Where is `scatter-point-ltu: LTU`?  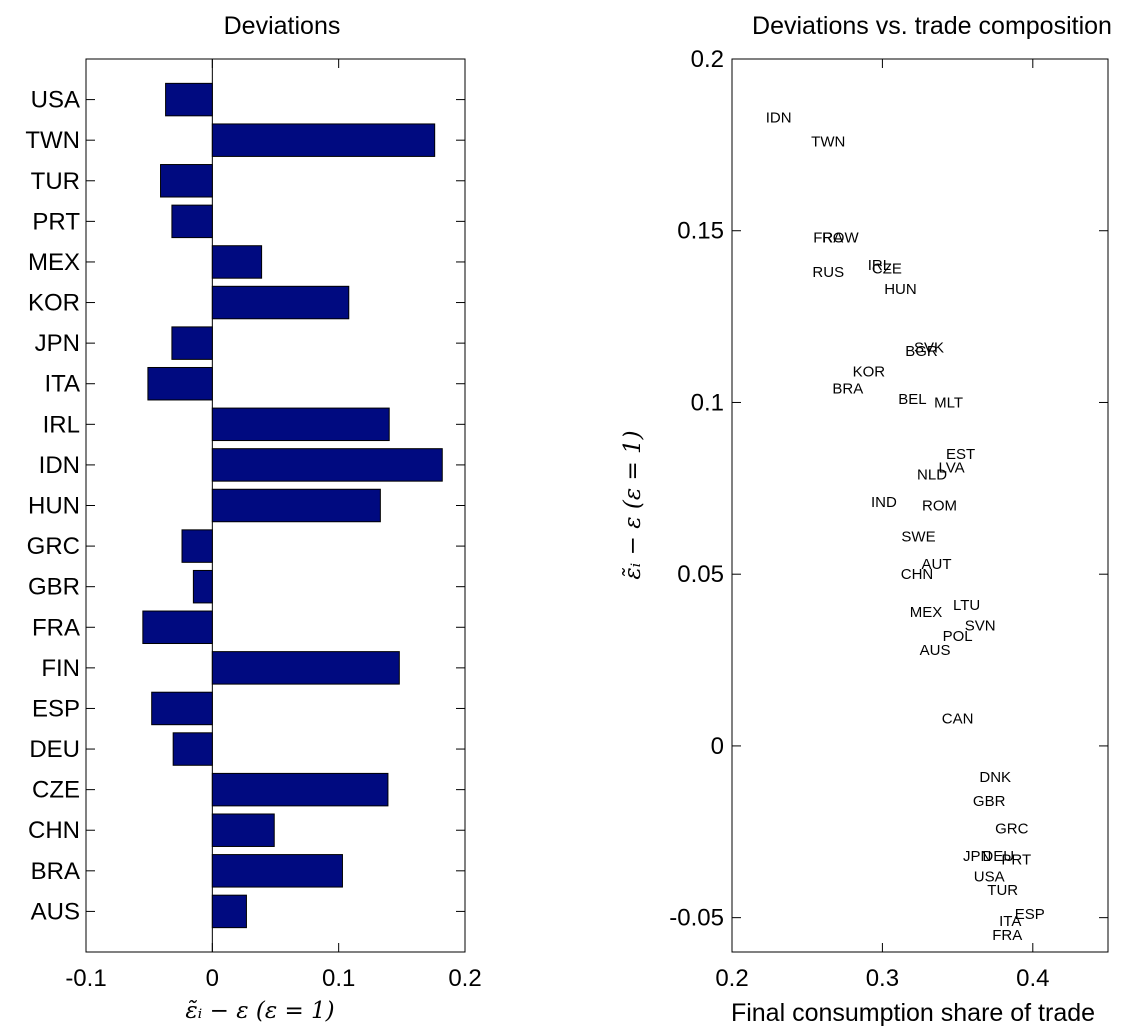
scatter-point-ltu: LTU is located at coordinates (966, 605).